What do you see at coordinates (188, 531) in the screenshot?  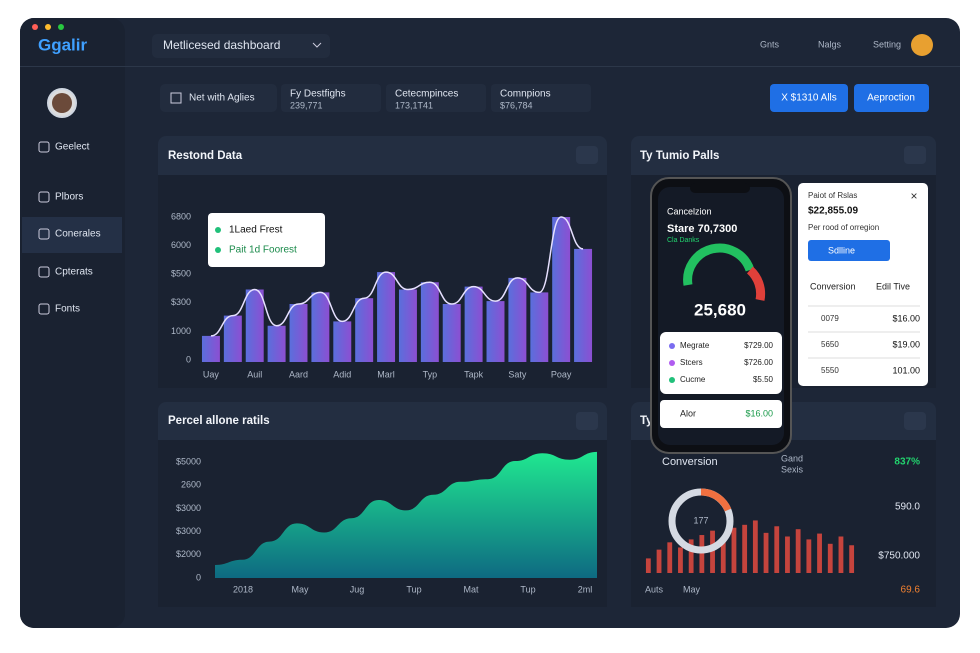 I see `y-label: $3000` at bounding box center [188, 531].